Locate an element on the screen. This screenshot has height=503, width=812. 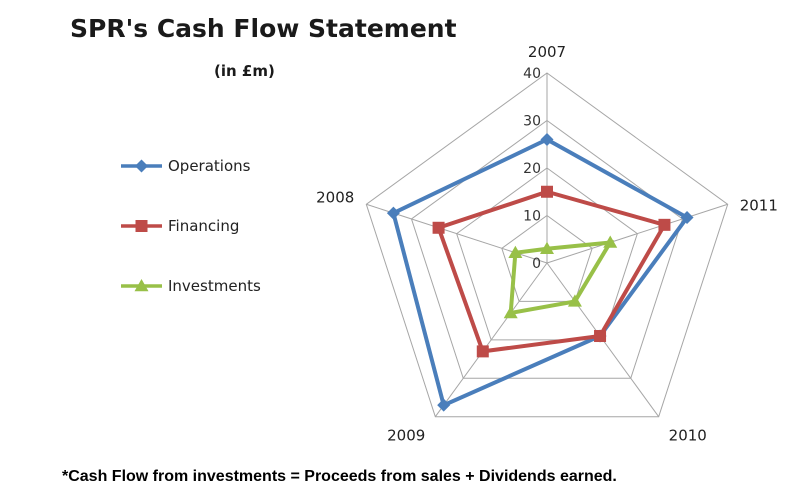
category-label: 2008 is located at coordinates (335, 197).